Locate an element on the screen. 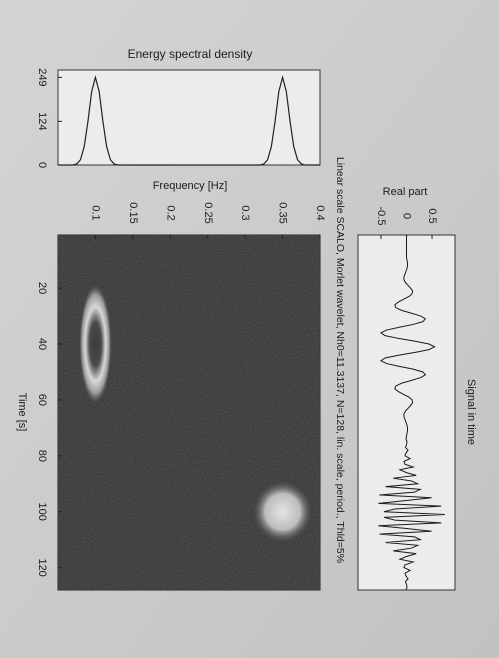 This screenshot has height=658, width=499. y-tick-label: 249 is located at coordinates (42, 77).